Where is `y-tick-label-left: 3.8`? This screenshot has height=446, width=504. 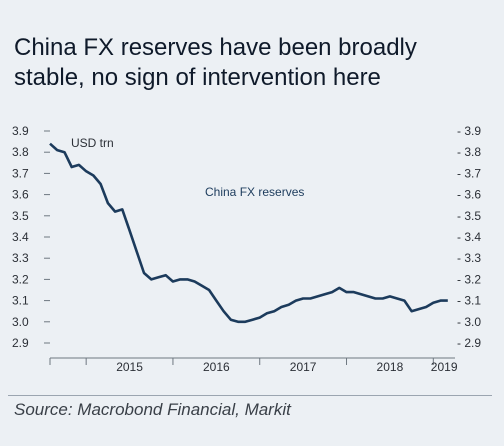
y-tick-label-left: 3.8 is located at coordinates (20, 152).